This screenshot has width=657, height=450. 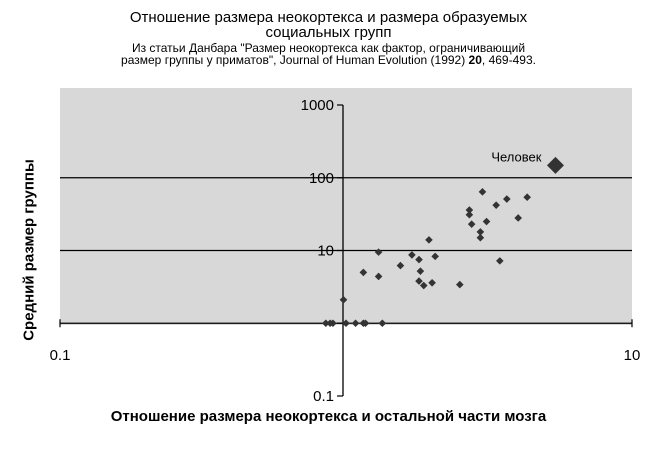 I want to click on subtitle-volume: 20, so click(x=475, y=60).